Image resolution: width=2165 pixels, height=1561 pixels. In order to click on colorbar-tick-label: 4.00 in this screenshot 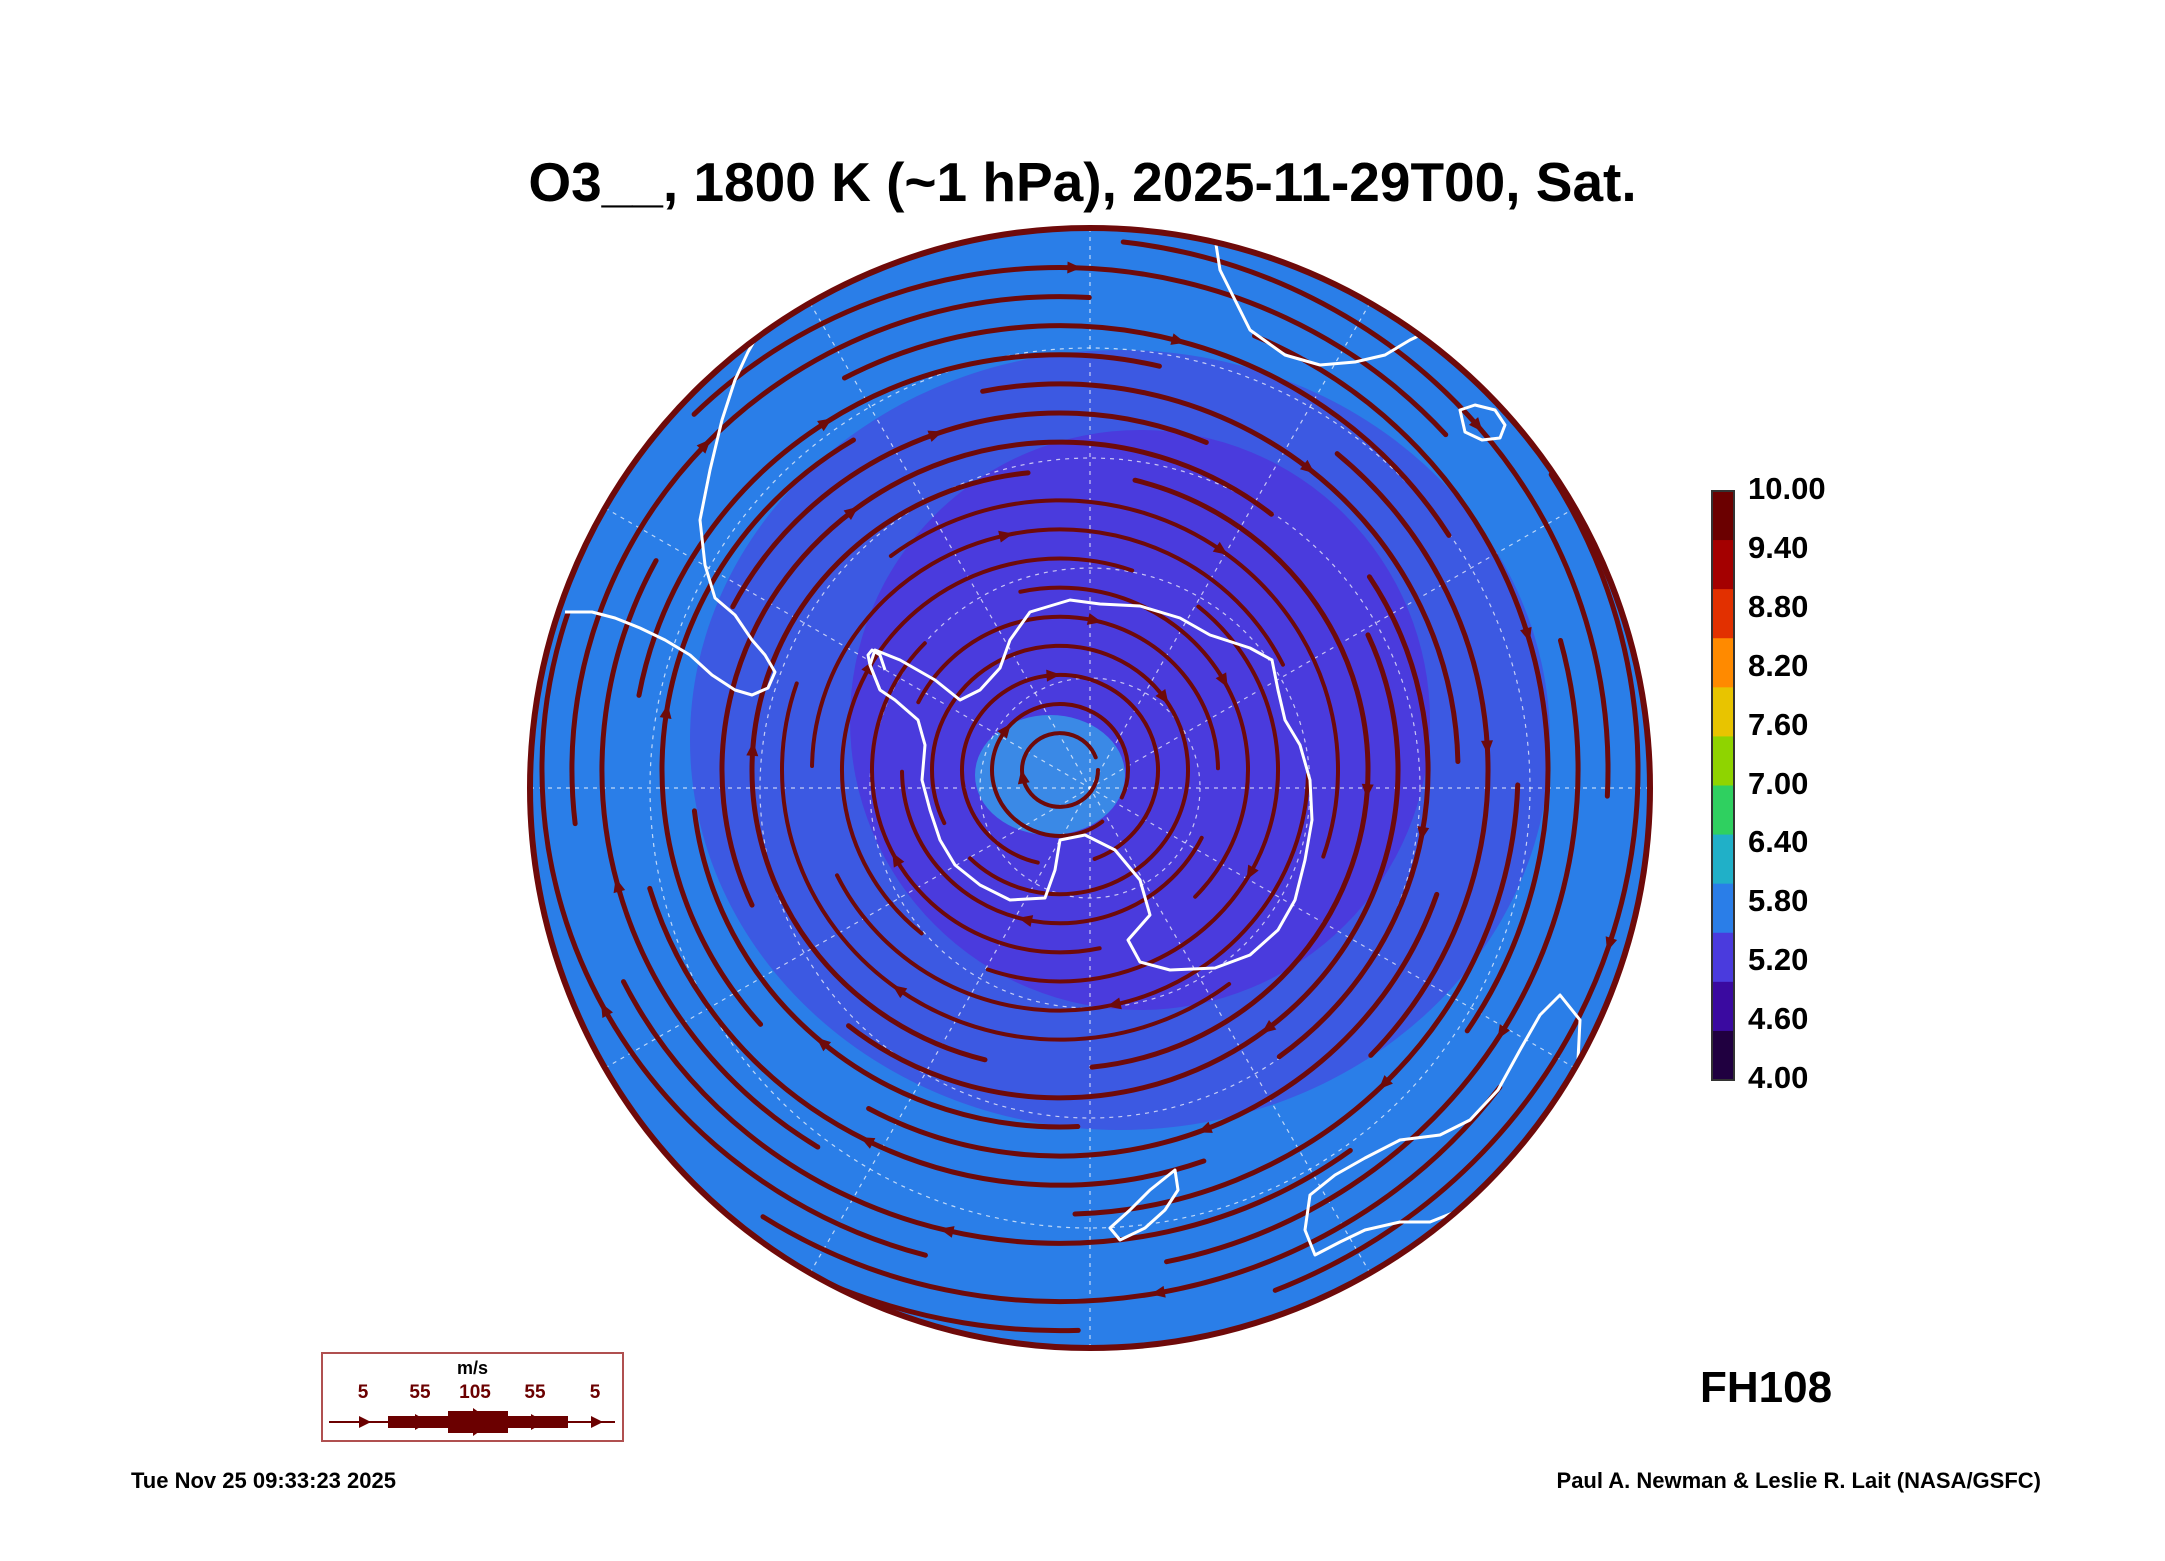, I will do `click(1778, 1077)`.